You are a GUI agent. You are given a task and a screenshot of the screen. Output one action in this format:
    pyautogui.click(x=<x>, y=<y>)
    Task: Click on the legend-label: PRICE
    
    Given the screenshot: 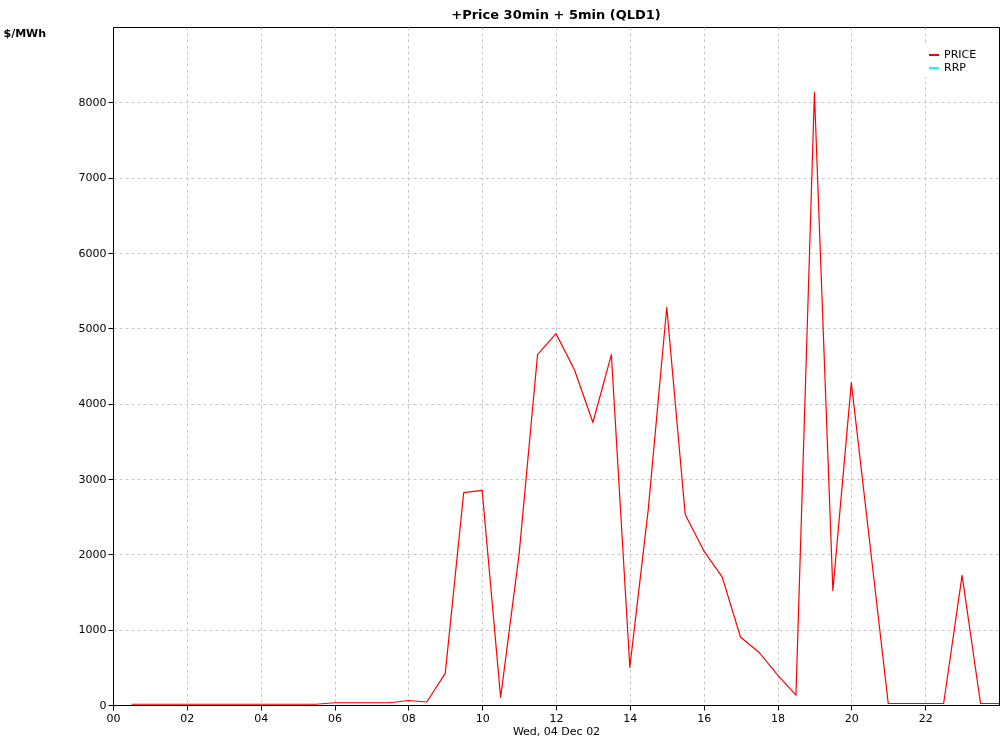 What is the action you would take?
    pyautogui.click(x=960, y=54)
    